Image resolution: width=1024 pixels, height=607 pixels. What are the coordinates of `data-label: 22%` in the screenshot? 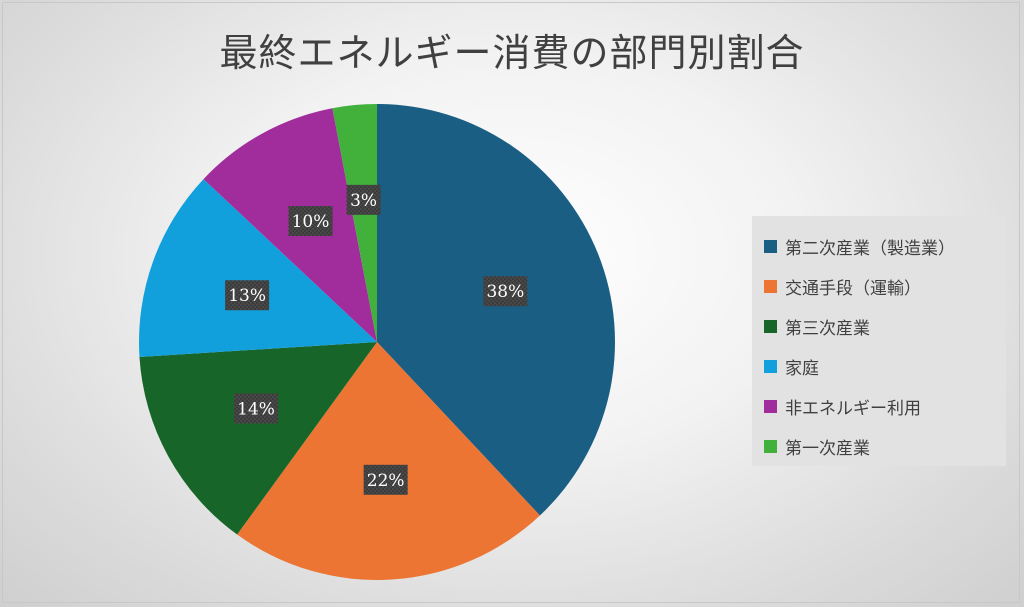 It's located at (385, 479).